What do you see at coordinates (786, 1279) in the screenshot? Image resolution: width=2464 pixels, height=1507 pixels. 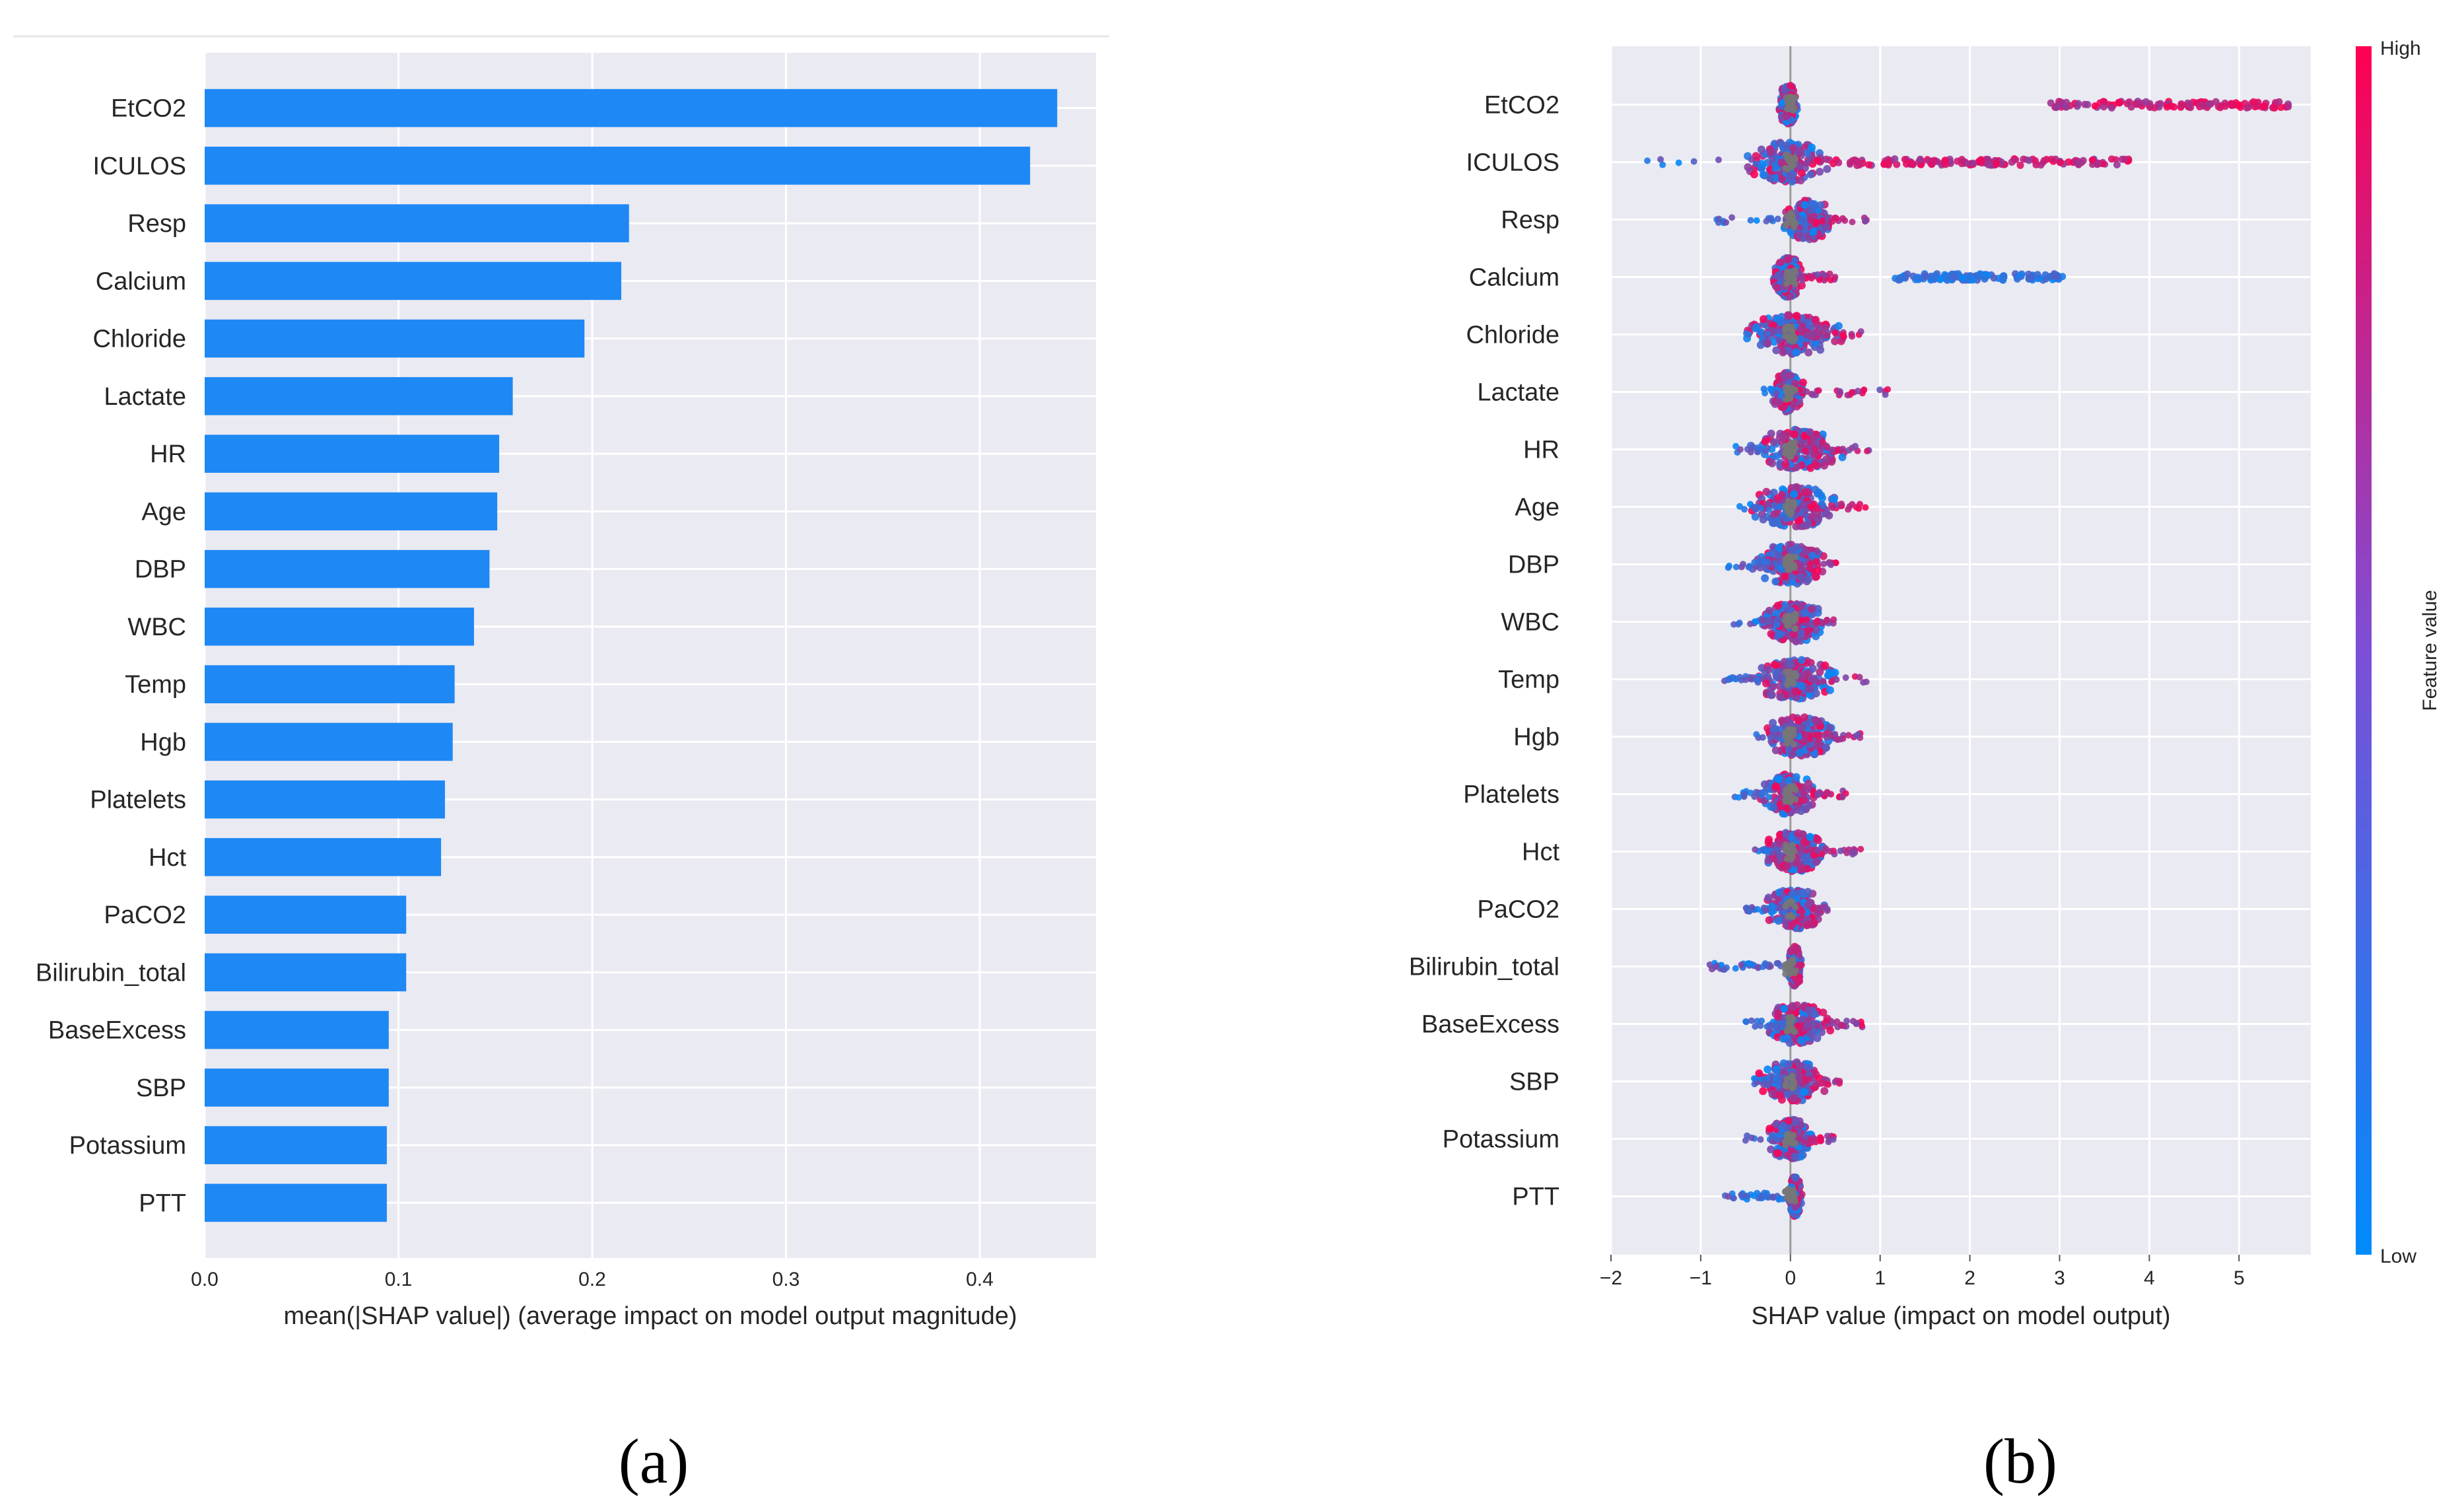 I see `x-tick-label: 0.3` at bounding box center [786, 1279].